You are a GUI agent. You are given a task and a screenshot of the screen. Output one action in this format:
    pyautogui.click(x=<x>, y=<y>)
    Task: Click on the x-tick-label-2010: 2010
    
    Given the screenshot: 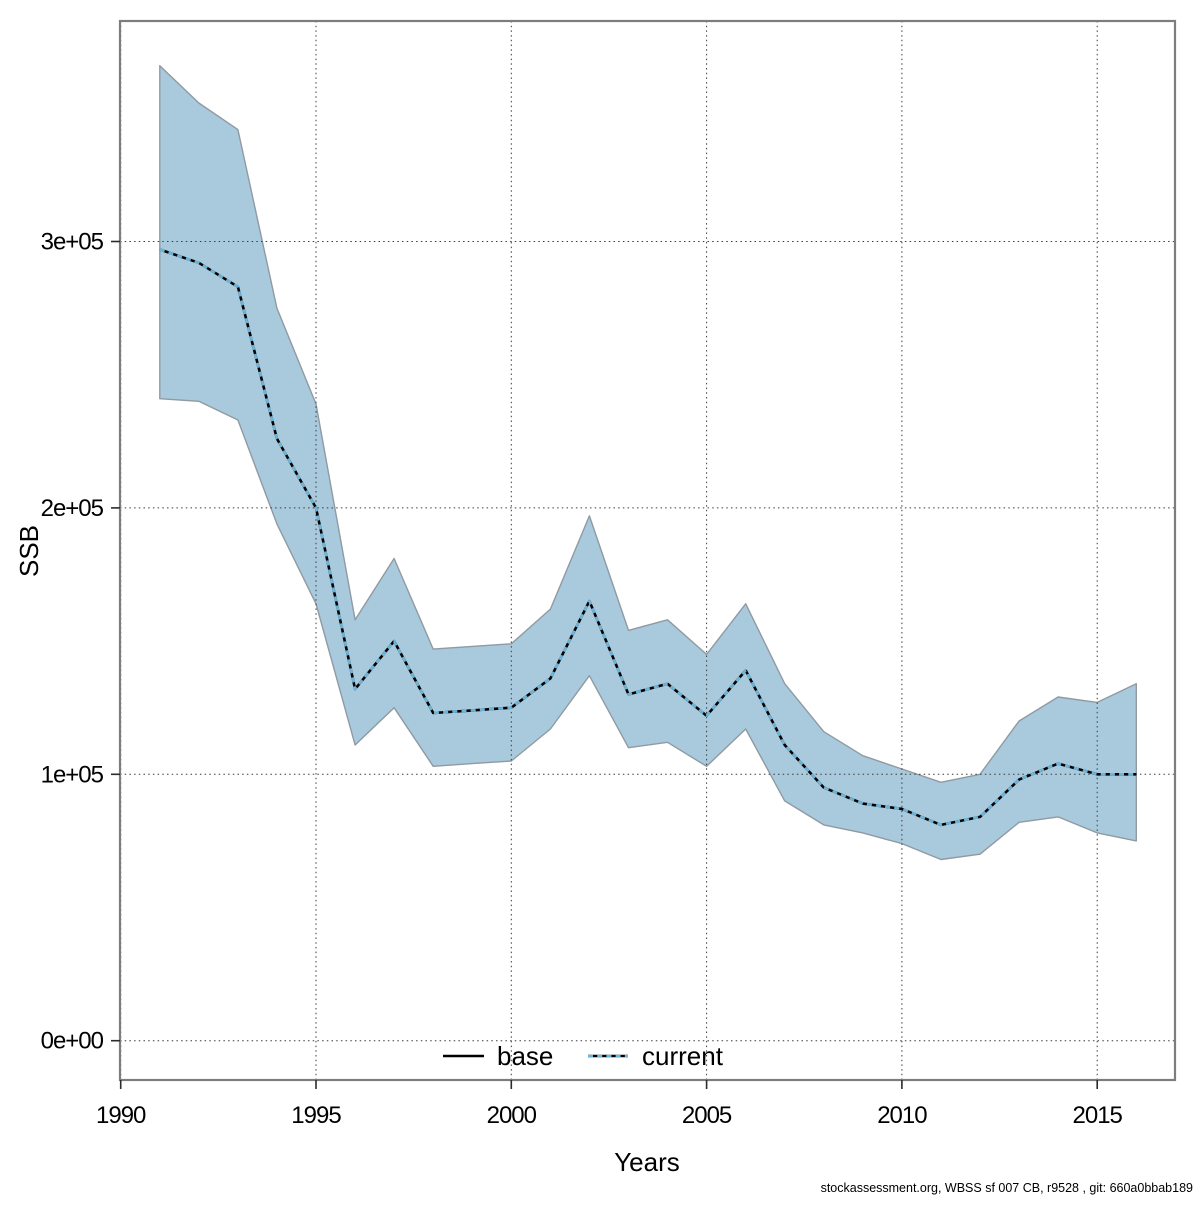 What is the action you would take?
    pyautogui.click(x=902, y=1115)
    